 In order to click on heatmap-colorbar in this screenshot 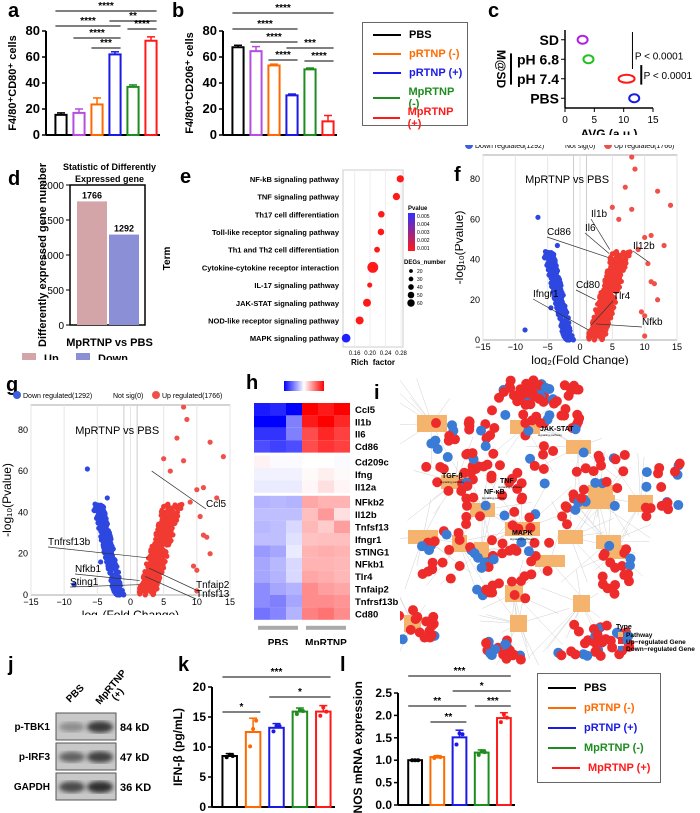, I will do `click(304, 386)`.